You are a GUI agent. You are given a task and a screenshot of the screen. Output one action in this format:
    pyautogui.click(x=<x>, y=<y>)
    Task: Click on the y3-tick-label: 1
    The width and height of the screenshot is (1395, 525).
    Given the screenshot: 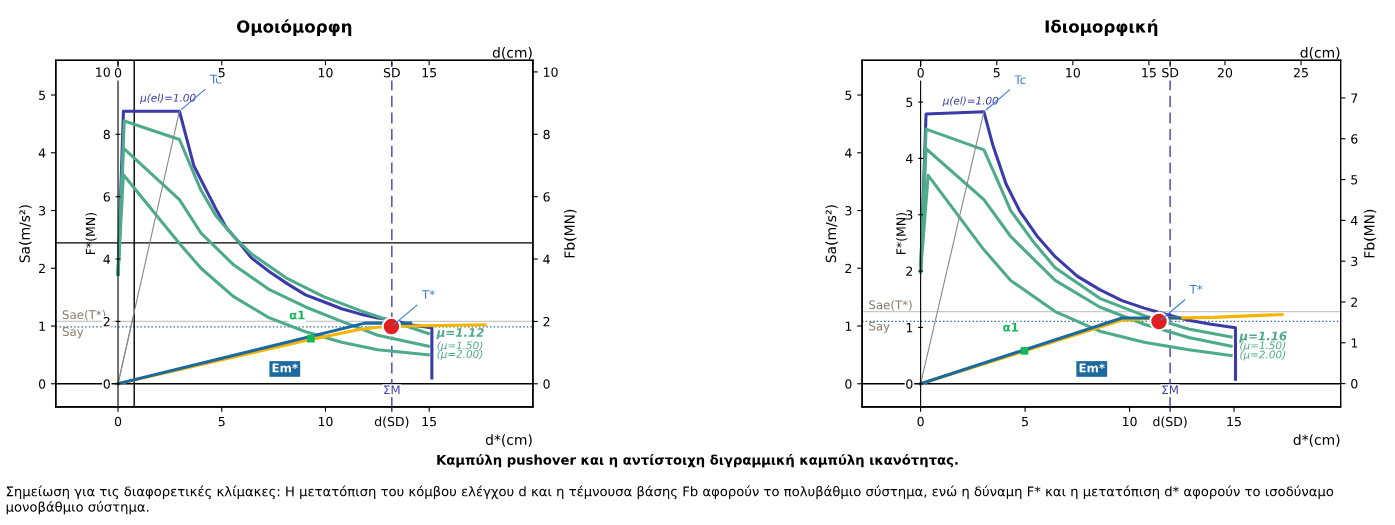 What is the action you would take?
    pyautogui.click(x=909, y=328)
    